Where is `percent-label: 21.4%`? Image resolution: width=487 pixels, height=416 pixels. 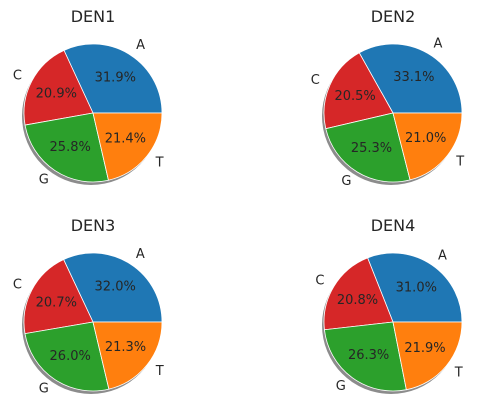 percent-label: 21.4% is located at coordinates (125, 138).